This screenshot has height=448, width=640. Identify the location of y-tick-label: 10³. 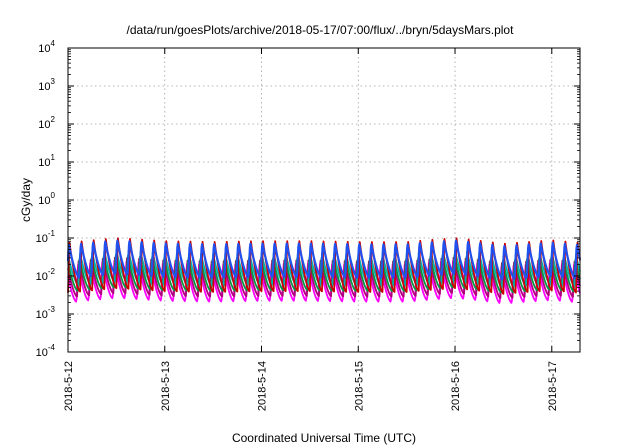
(46, 85).